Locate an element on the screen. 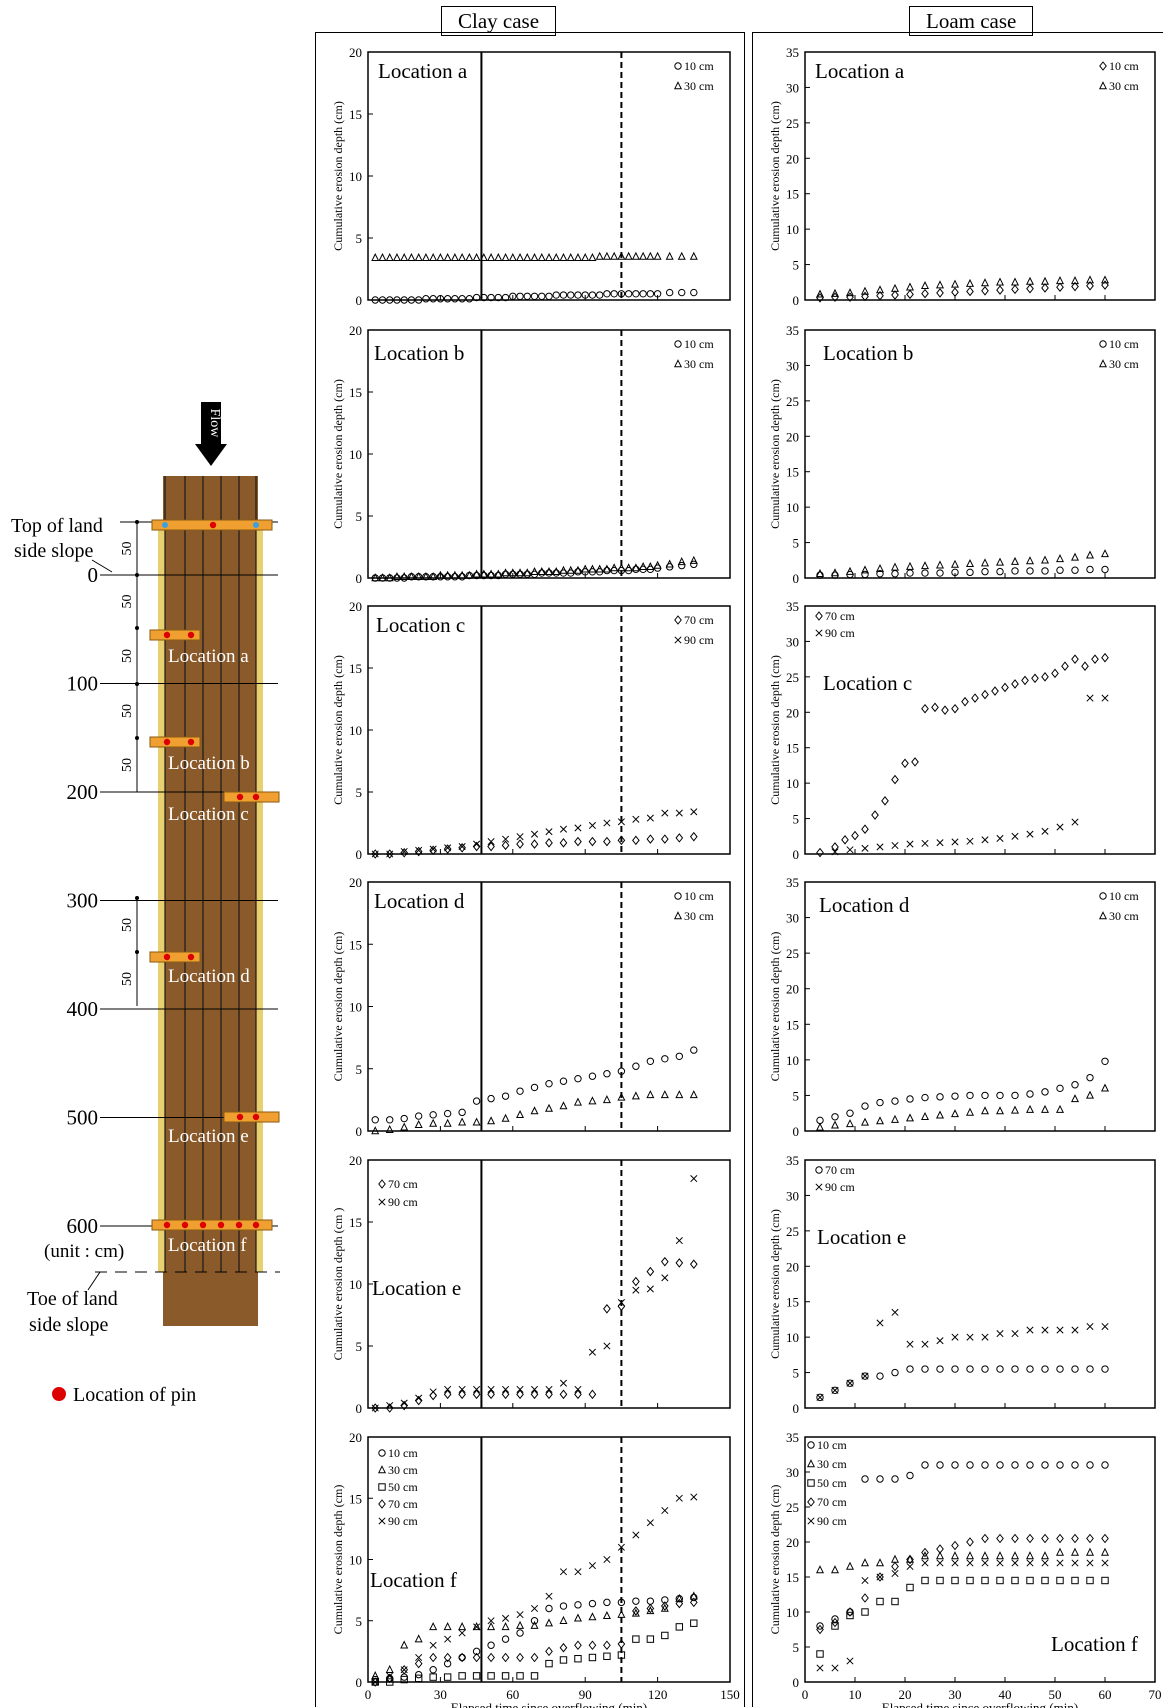 This screenshot has width=1163, height=1708. y-tick-label: 5 is located at coordinates (796, 819).